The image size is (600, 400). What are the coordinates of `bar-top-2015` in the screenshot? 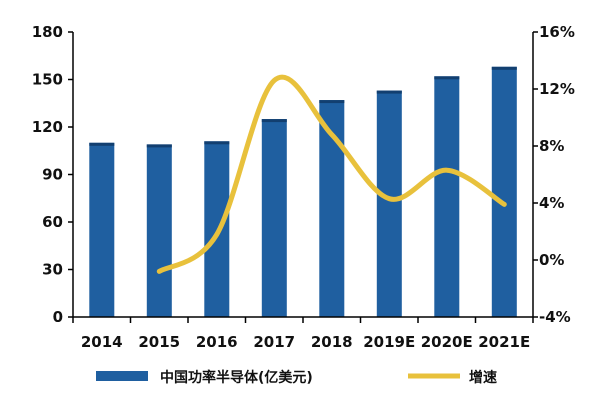 It's located at (159, 146).